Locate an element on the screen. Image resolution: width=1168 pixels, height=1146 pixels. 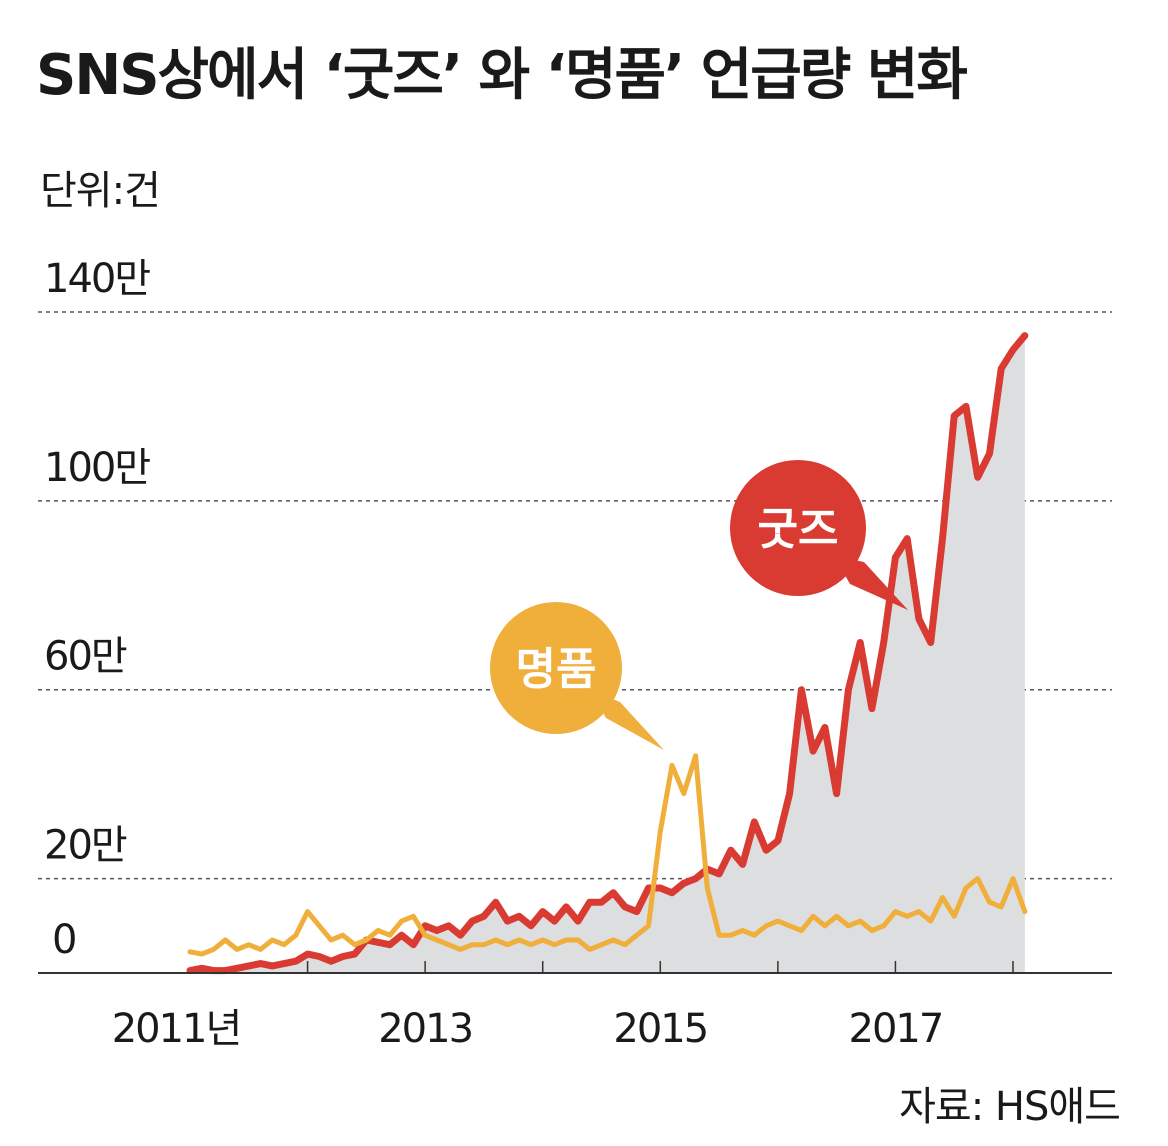
luxury-callout-label: 명품 is located at coordinates (556, 669).